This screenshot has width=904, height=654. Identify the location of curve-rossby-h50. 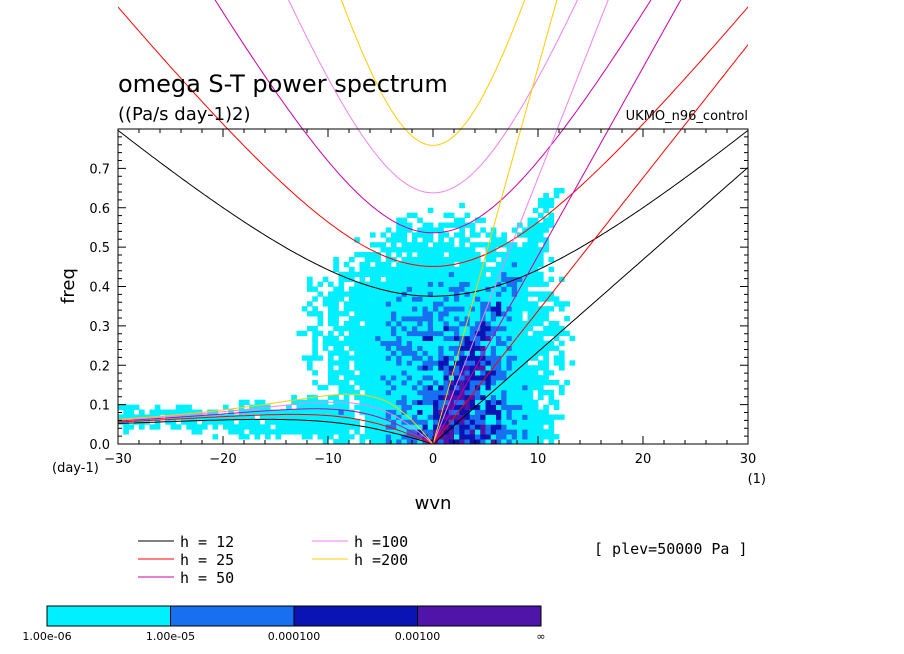
(276, 426).